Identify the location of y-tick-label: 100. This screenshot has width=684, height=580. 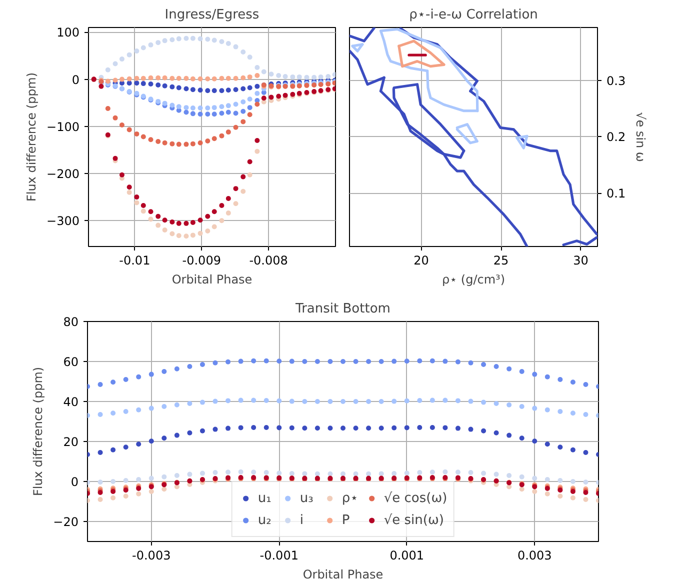
(68, 33).